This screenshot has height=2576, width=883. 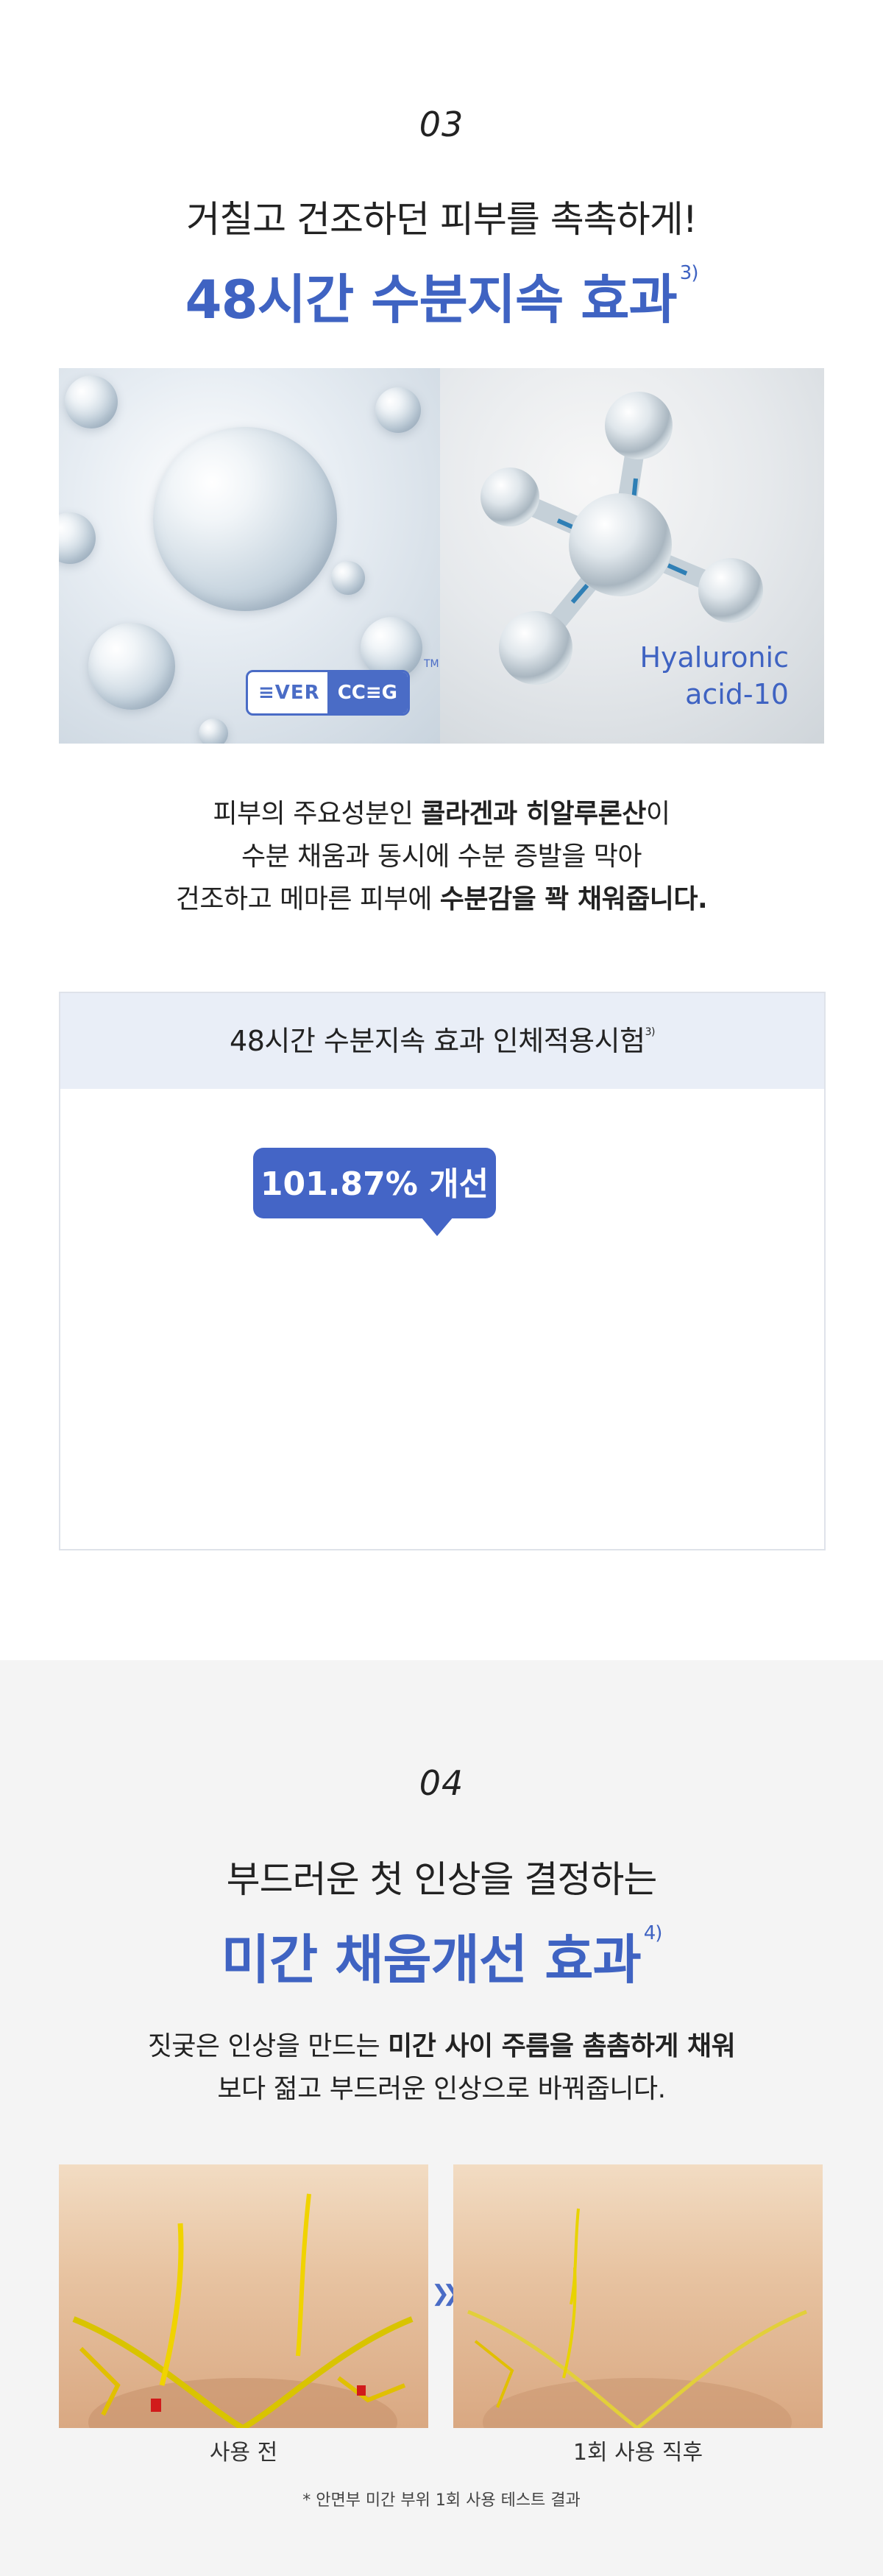 What do you see at coordinates (307, 899) in the screenshot?
I see `desc-text: 건조하고 메마른 피부에` at bounding box center [307, 899].